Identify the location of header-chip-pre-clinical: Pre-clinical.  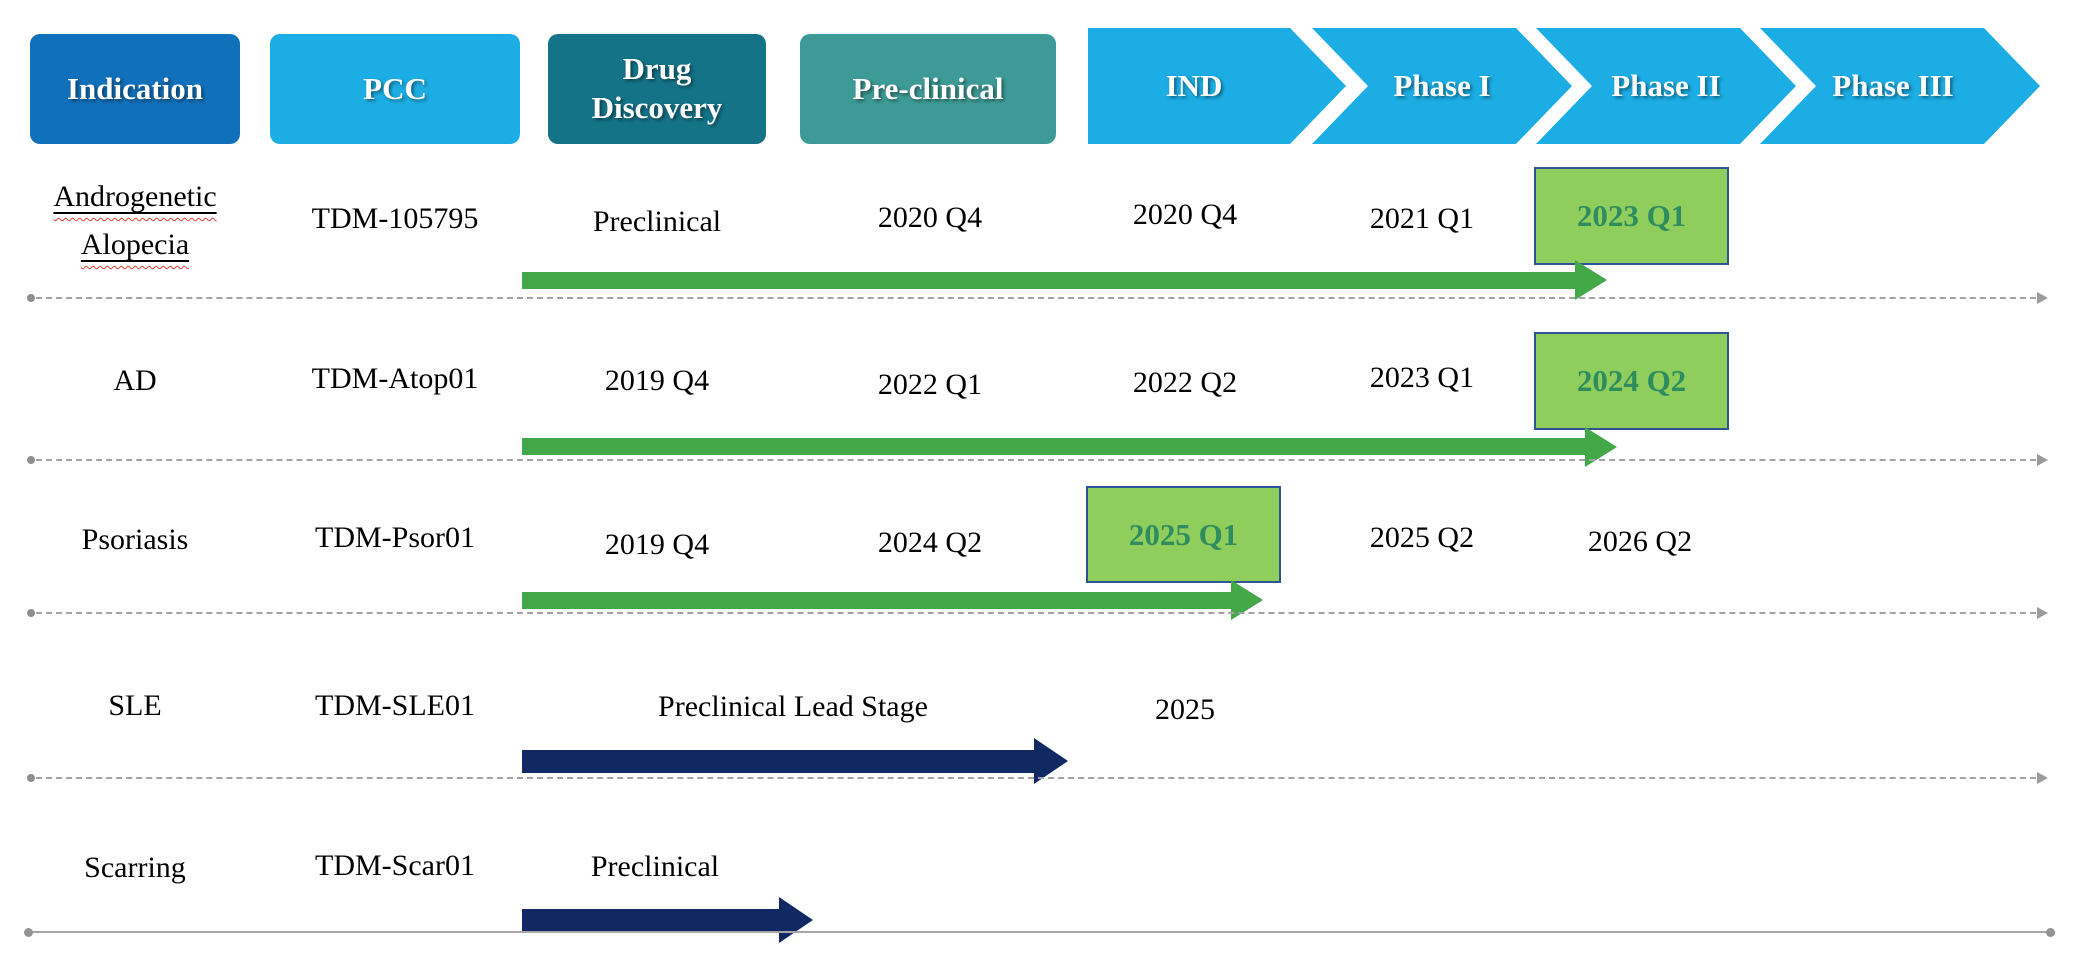
(928, 89).